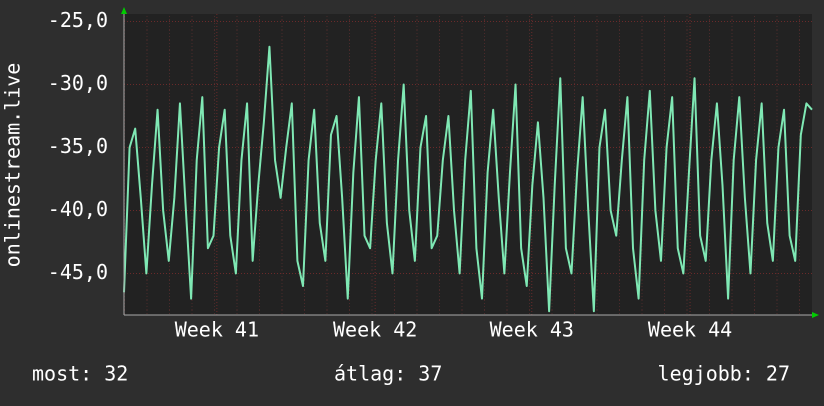 This screenshot has width=824, height=406. What do you see at coordinates (78, 272) in the screenshot?
I see `y-tick-label: -45,0` at bounding box center [78, 272].